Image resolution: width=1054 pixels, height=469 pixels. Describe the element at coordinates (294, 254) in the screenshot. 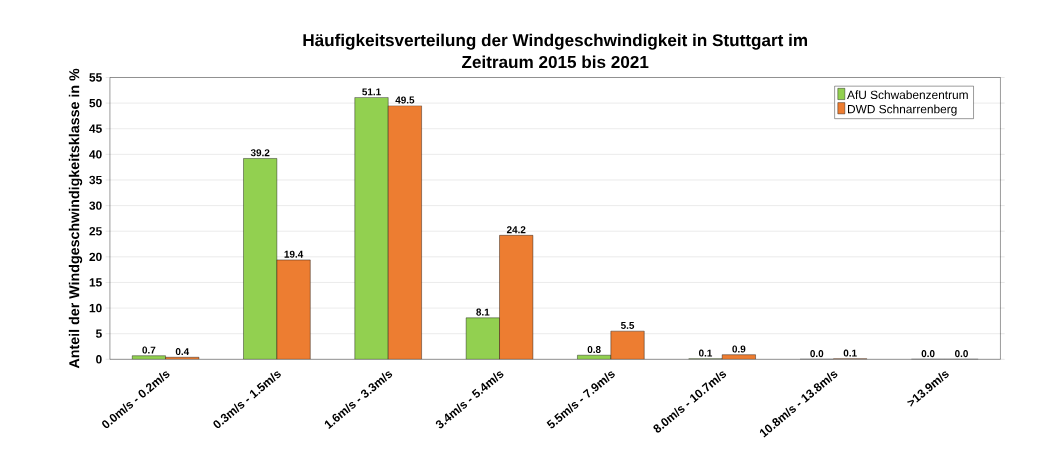

I see `data-label: 19.4` at that location.